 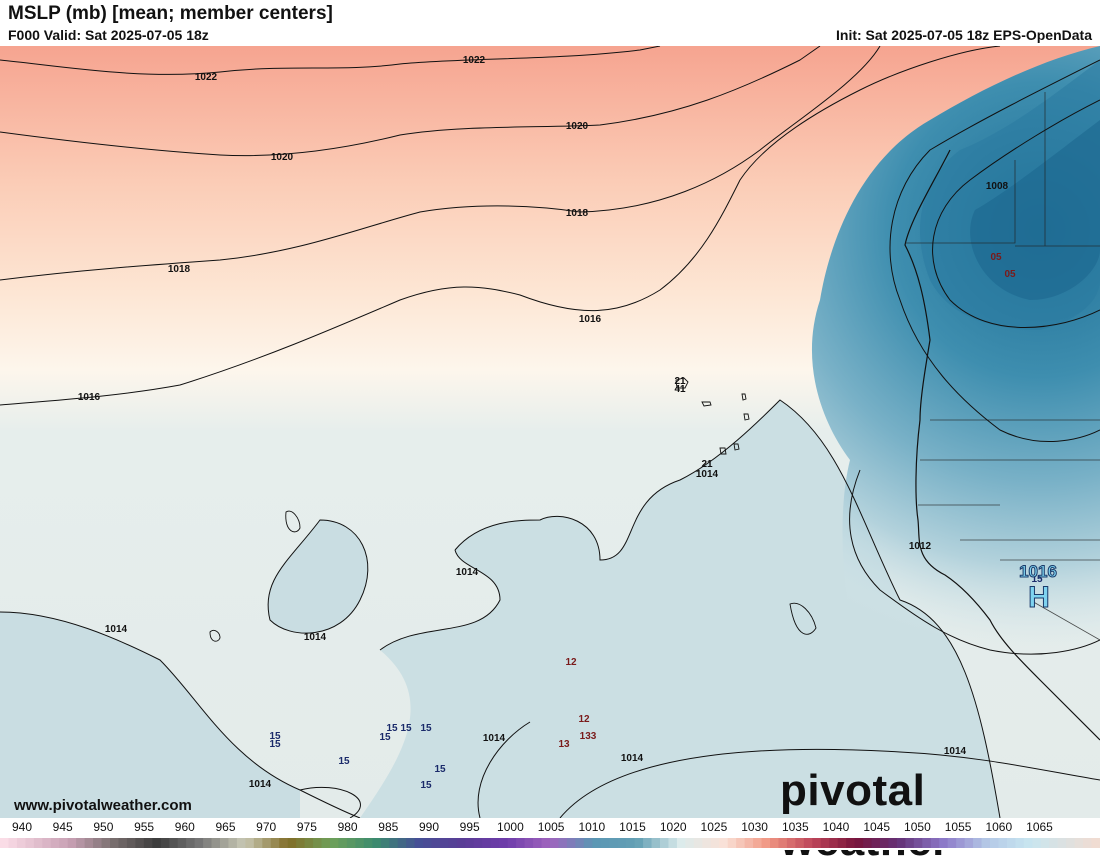 What do you see at coordinates (504, 769) in the screenshot?
I see `isobar-1014-islands` at bounding box center [504, 769].